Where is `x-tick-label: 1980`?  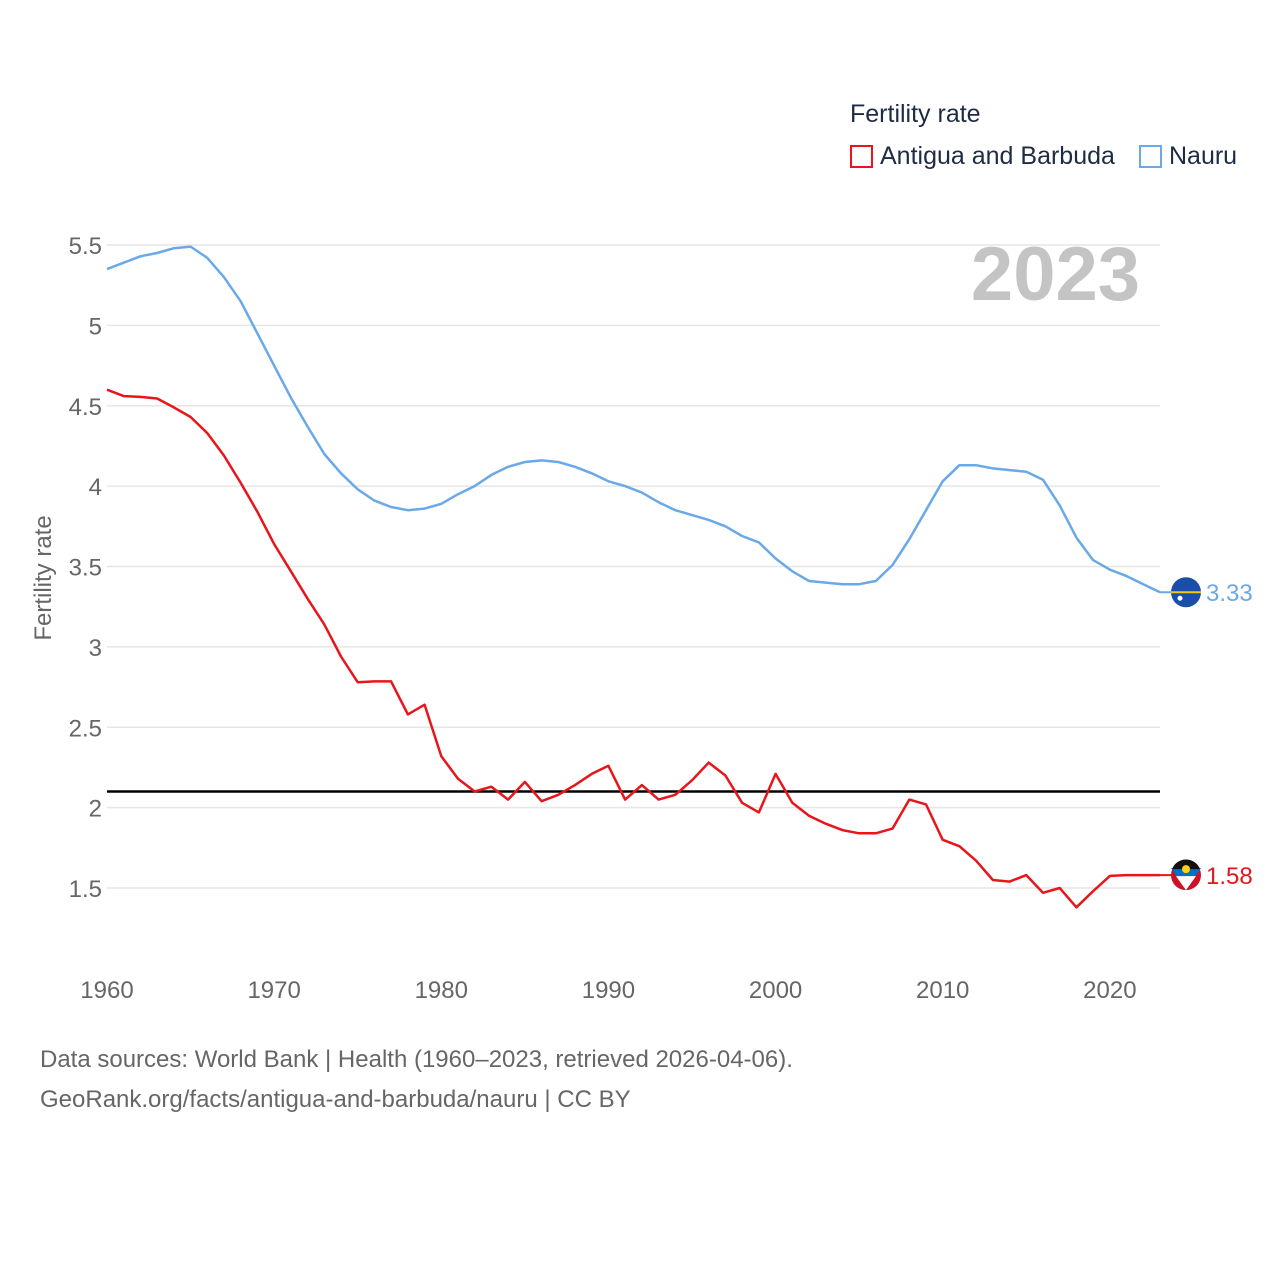 x-tick-label: 1980 is located at coordinates (441, 990).